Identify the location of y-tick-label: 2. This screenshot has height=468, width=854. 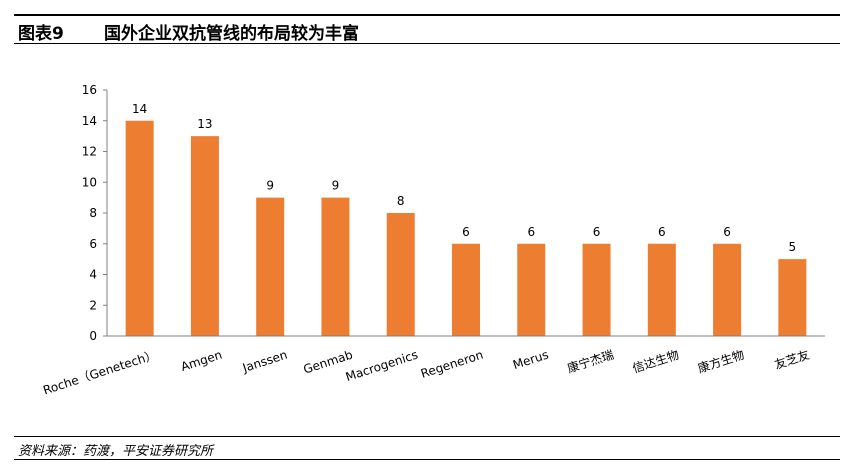
(93, 305).